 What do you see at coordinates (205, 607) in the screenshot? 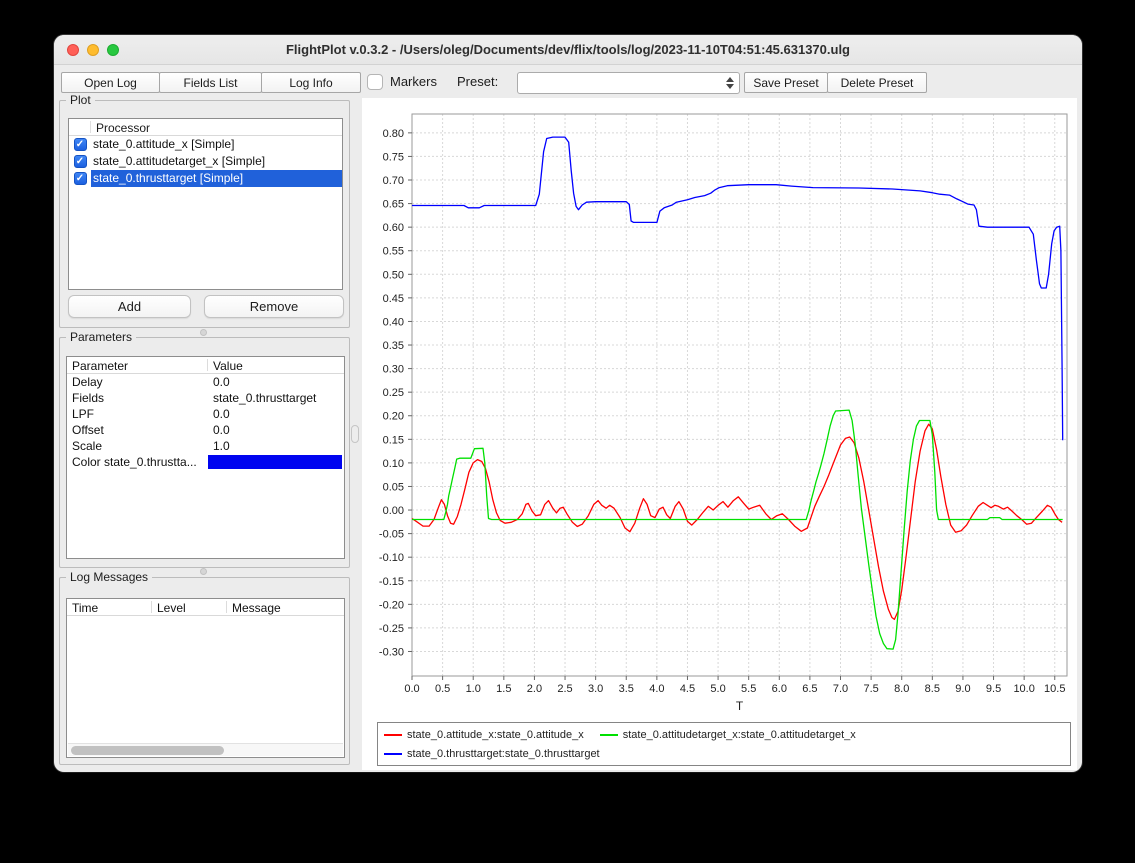
I see `log-table-header: Time Level Message` at bounding box center [205, 607].